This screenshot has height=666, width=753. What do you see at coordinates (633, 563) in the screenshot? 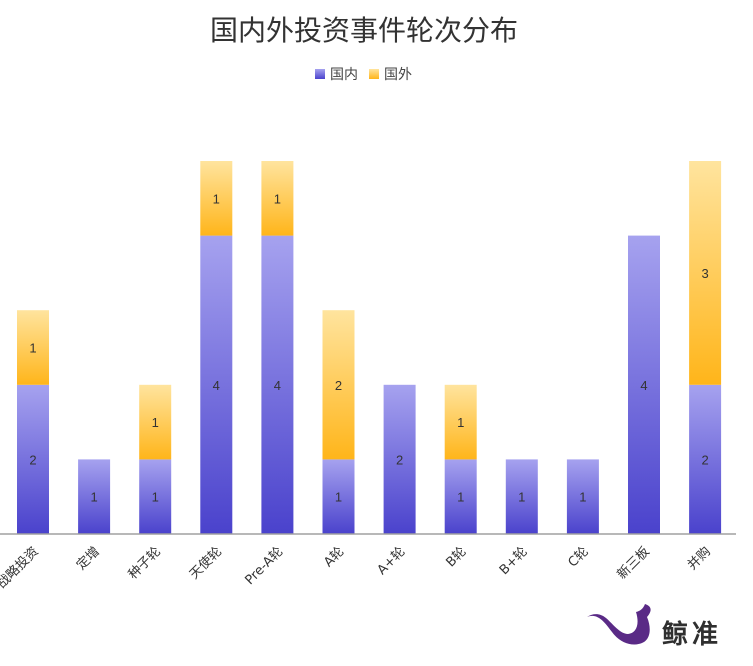
I see `x-tick-label-10: 新三板` at bounding box center [633, 563].